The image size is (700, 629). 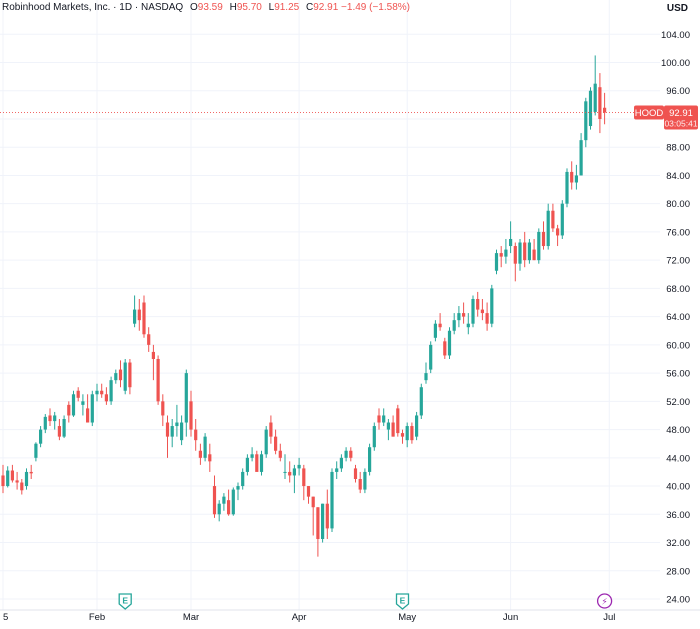 What do you see at coordinates (678, 487) in the screenshot?
I see `y-tick-label: 40.00` at bounding box center [678, 487].